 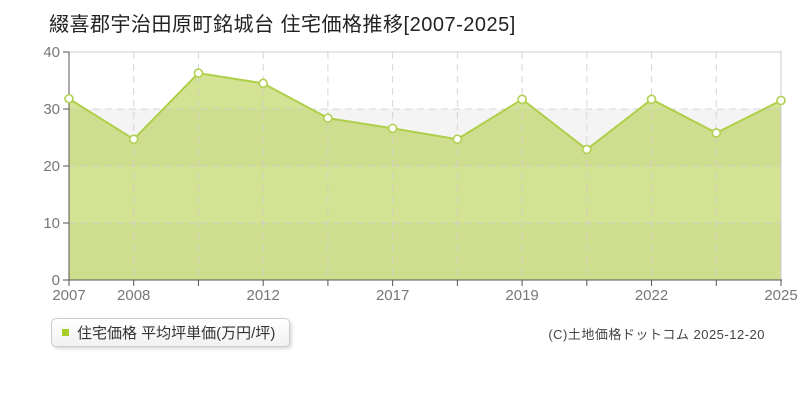 I want to click on y-axis-label: 40, so click(x=51, y=52).